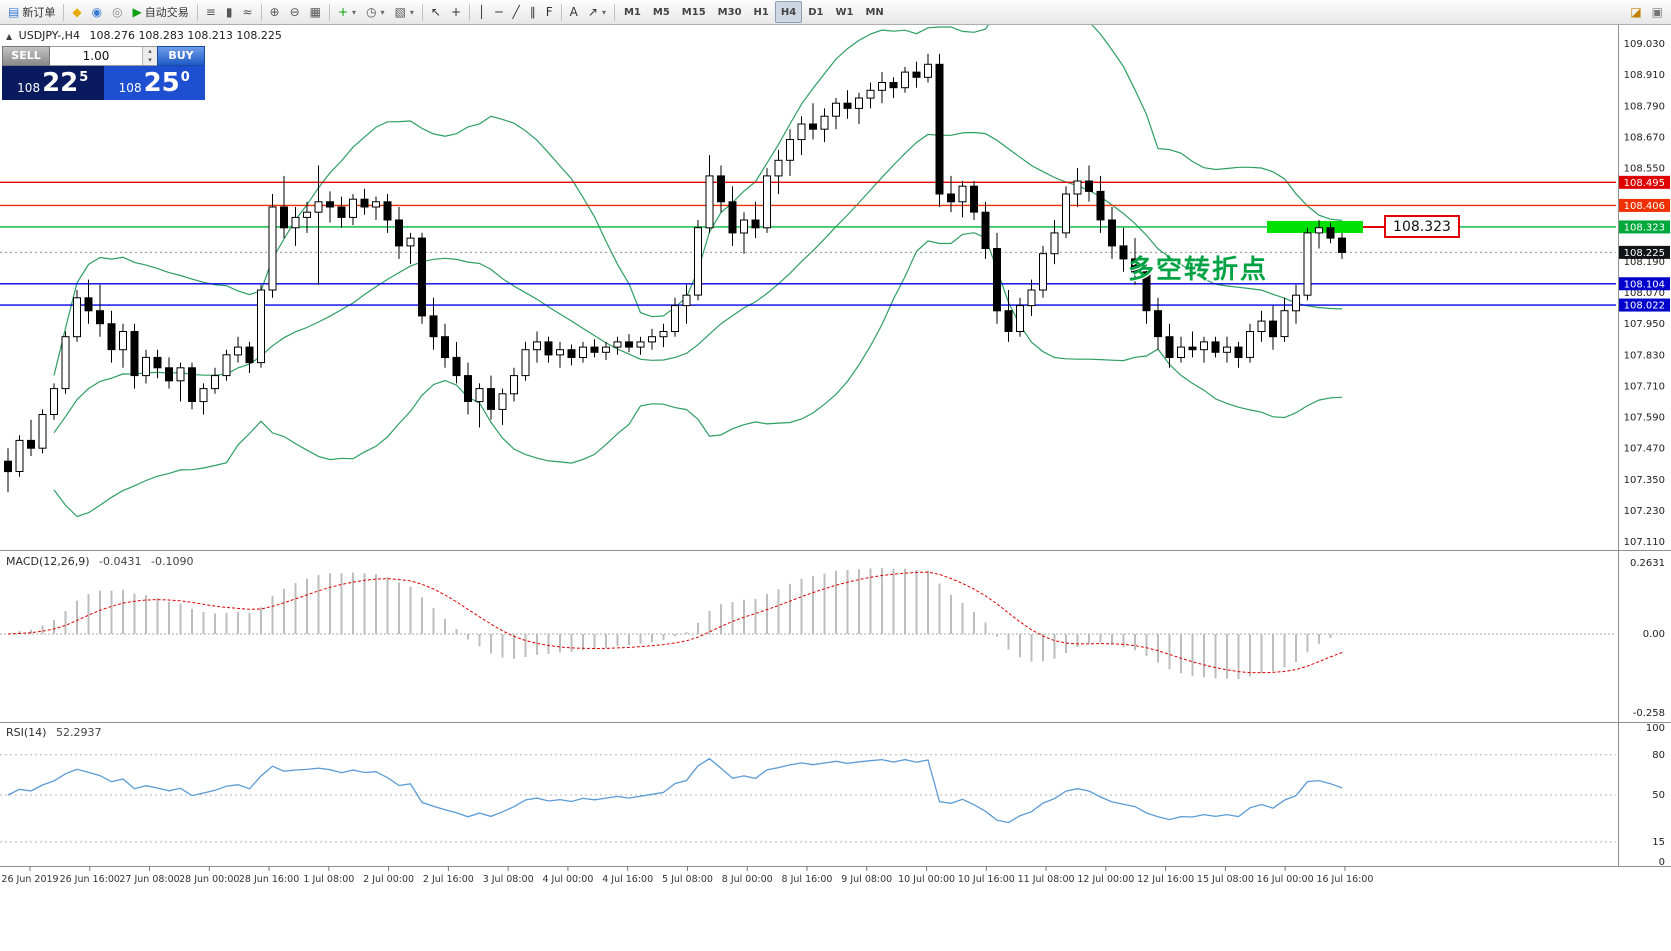 This screenshot has height=951, width=1671. Describe the element at coordinates (9, 36) in the screenshot. I see `collapse-arrow-icon: ▲` at that location.